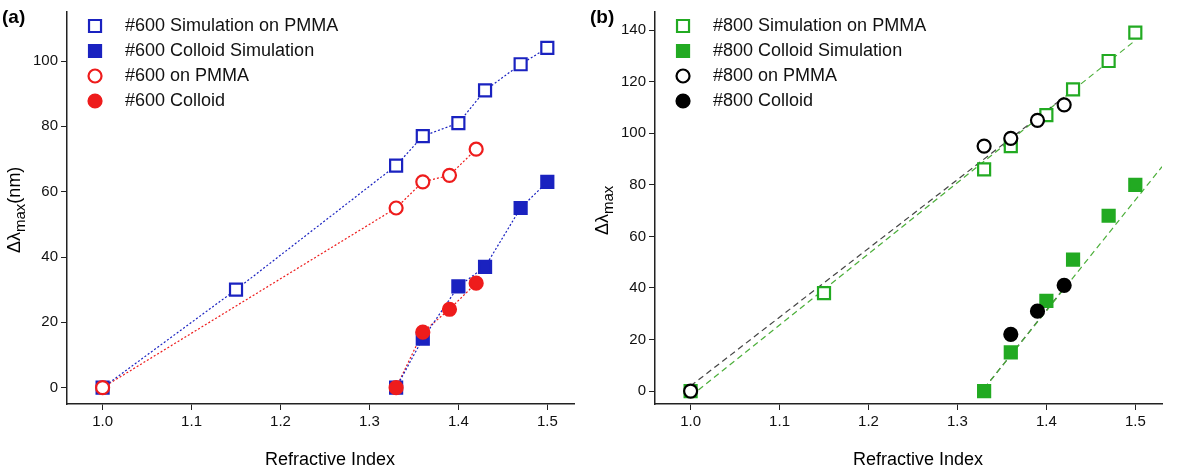 The height and width of the screenshot is (474, 1177). I want to click on legend-label: #800 on PMMA, so click(775, 74).